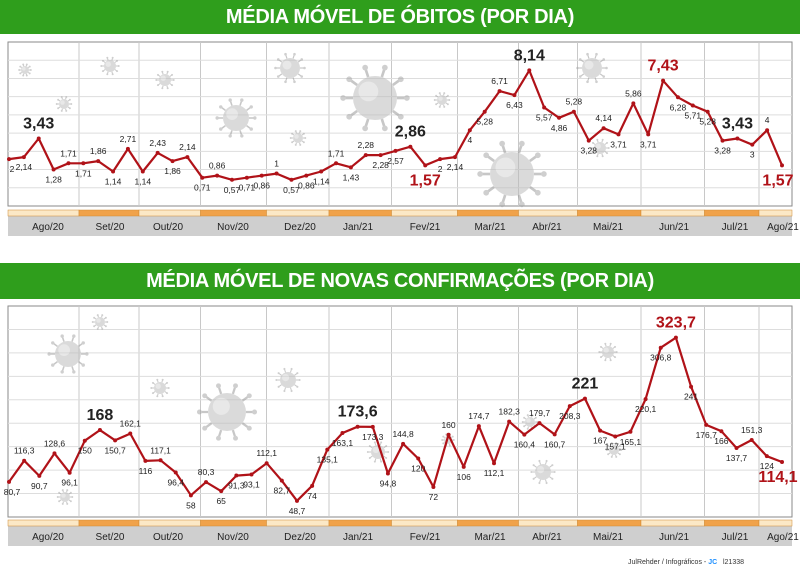 This screenshot has width=800, height=571. I want to click on data-label: 0,86, so click(306, 186).